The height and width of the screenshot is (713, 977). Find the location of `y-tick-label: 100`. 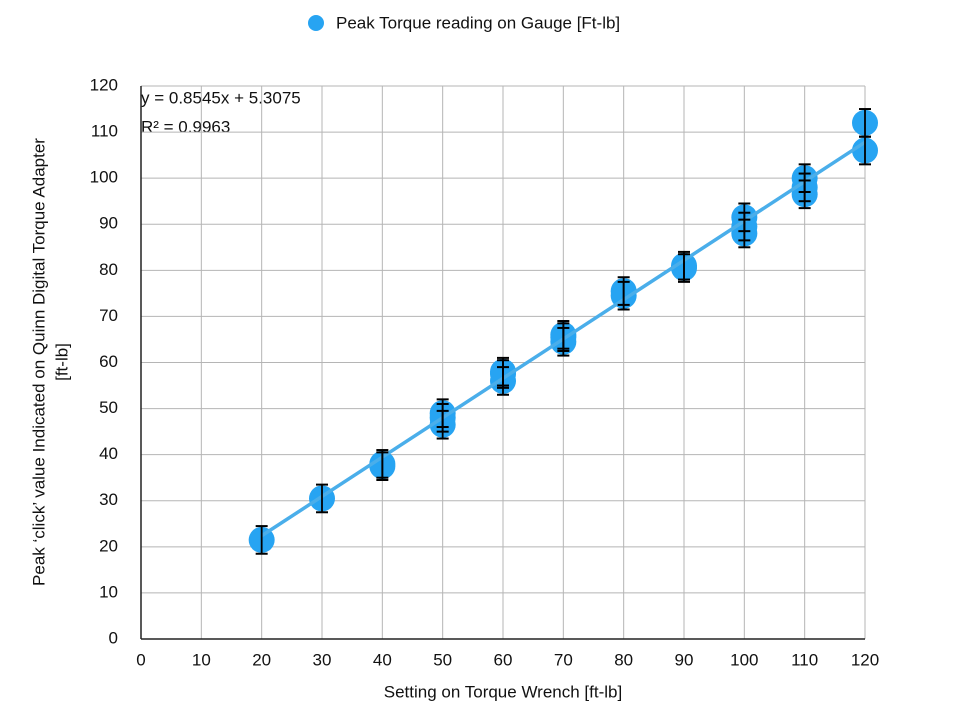

y-tick-label: 100 is located at coordinates (104, 177).